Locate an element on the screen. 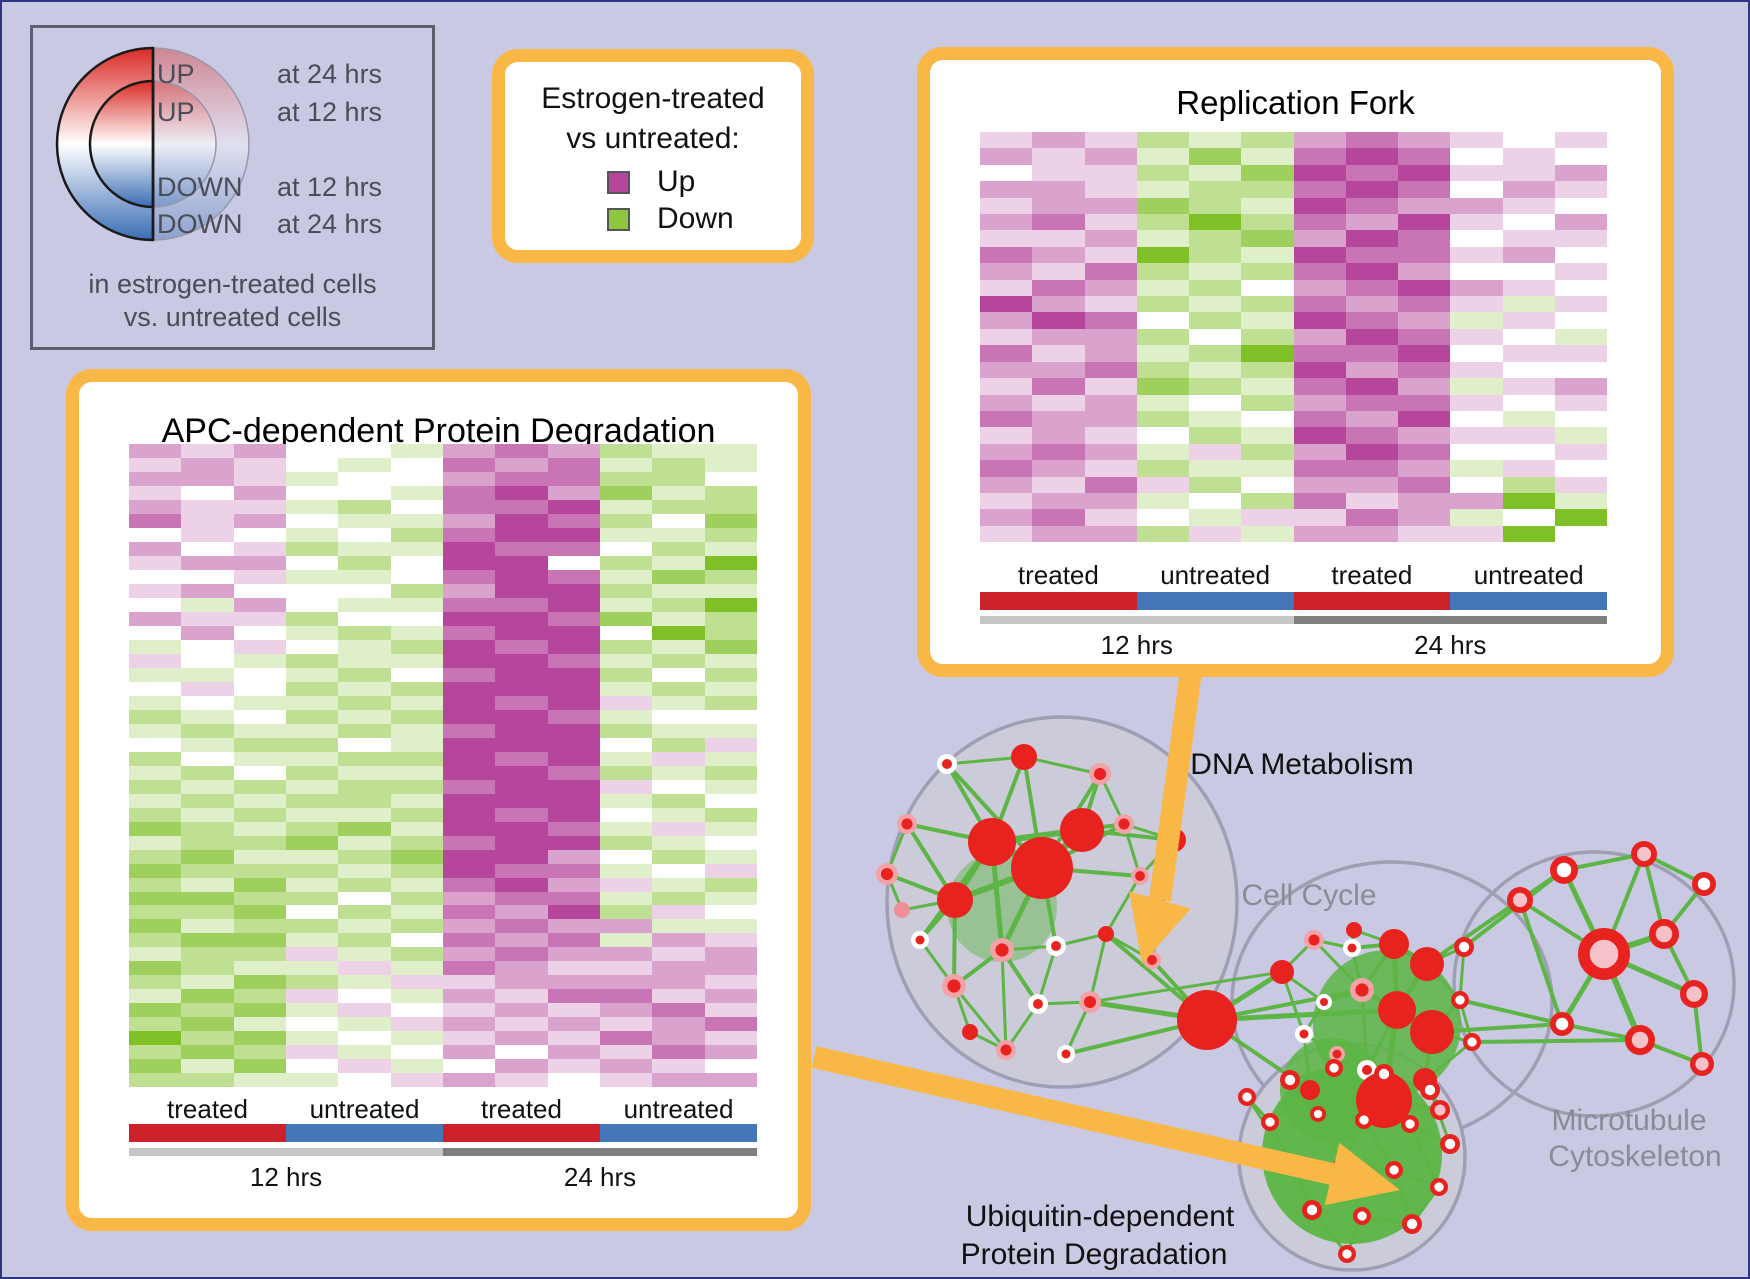  legend-dir-up-24: UP is located at coordinates (176, 74).